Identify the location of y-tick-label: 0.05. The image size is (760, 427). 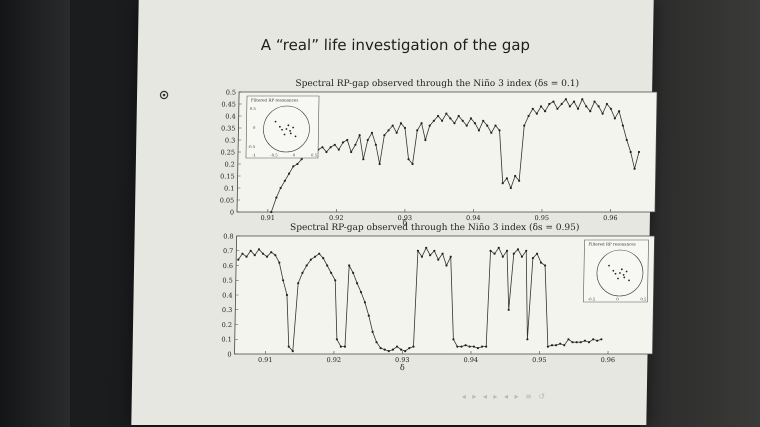
(227, 201).